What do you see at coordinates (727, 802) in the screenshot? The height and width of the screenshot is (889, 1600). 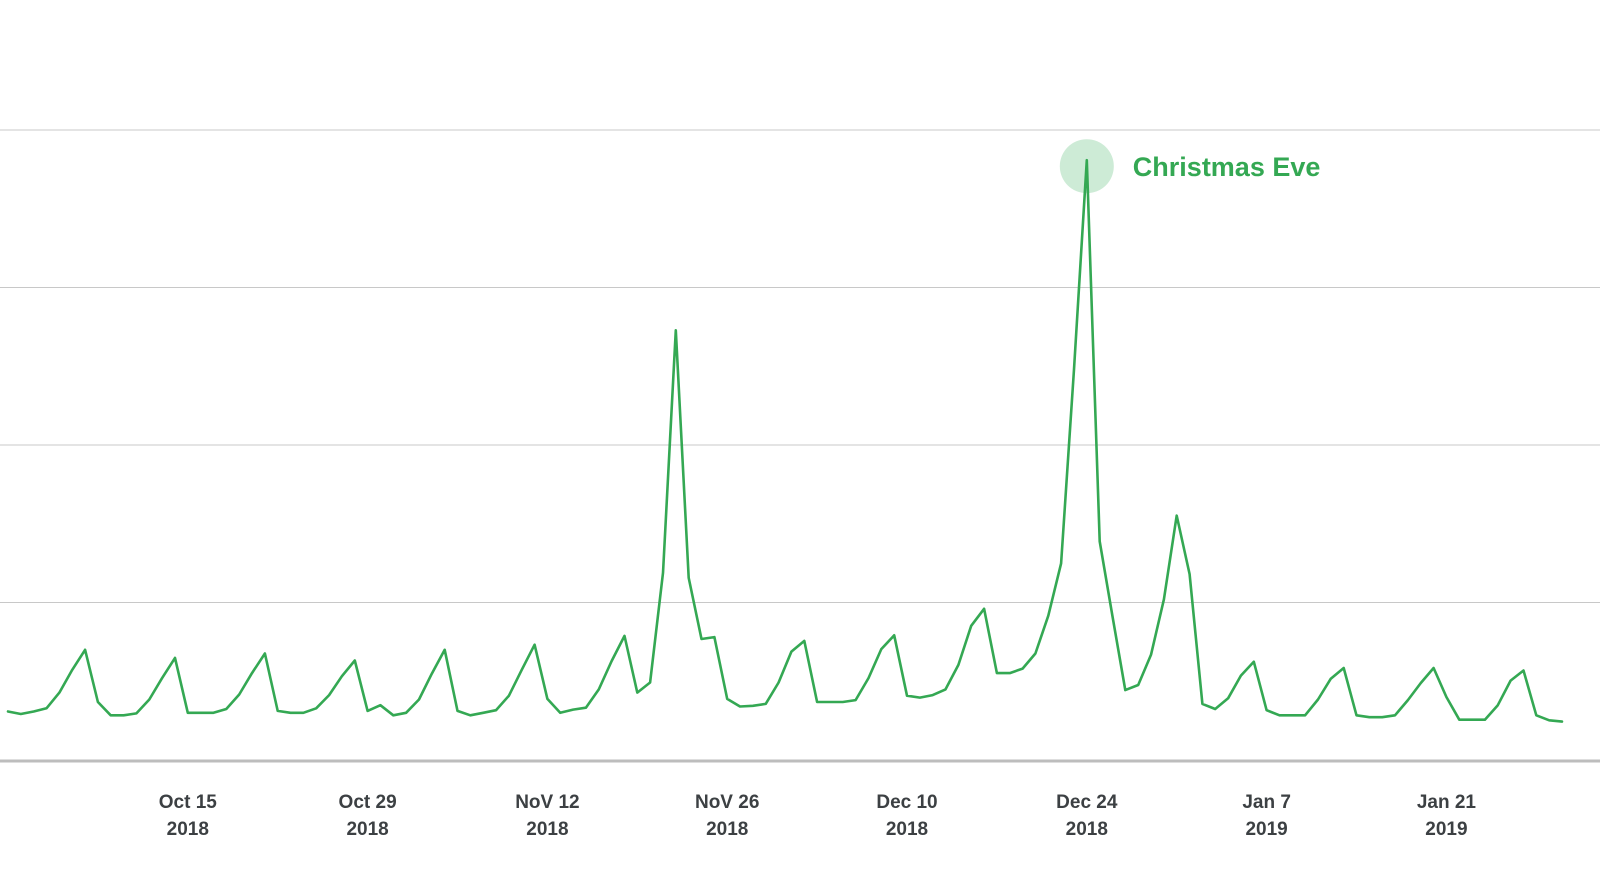 I see `x-tick-label: NoV 26` at bounding box center [727, 802].